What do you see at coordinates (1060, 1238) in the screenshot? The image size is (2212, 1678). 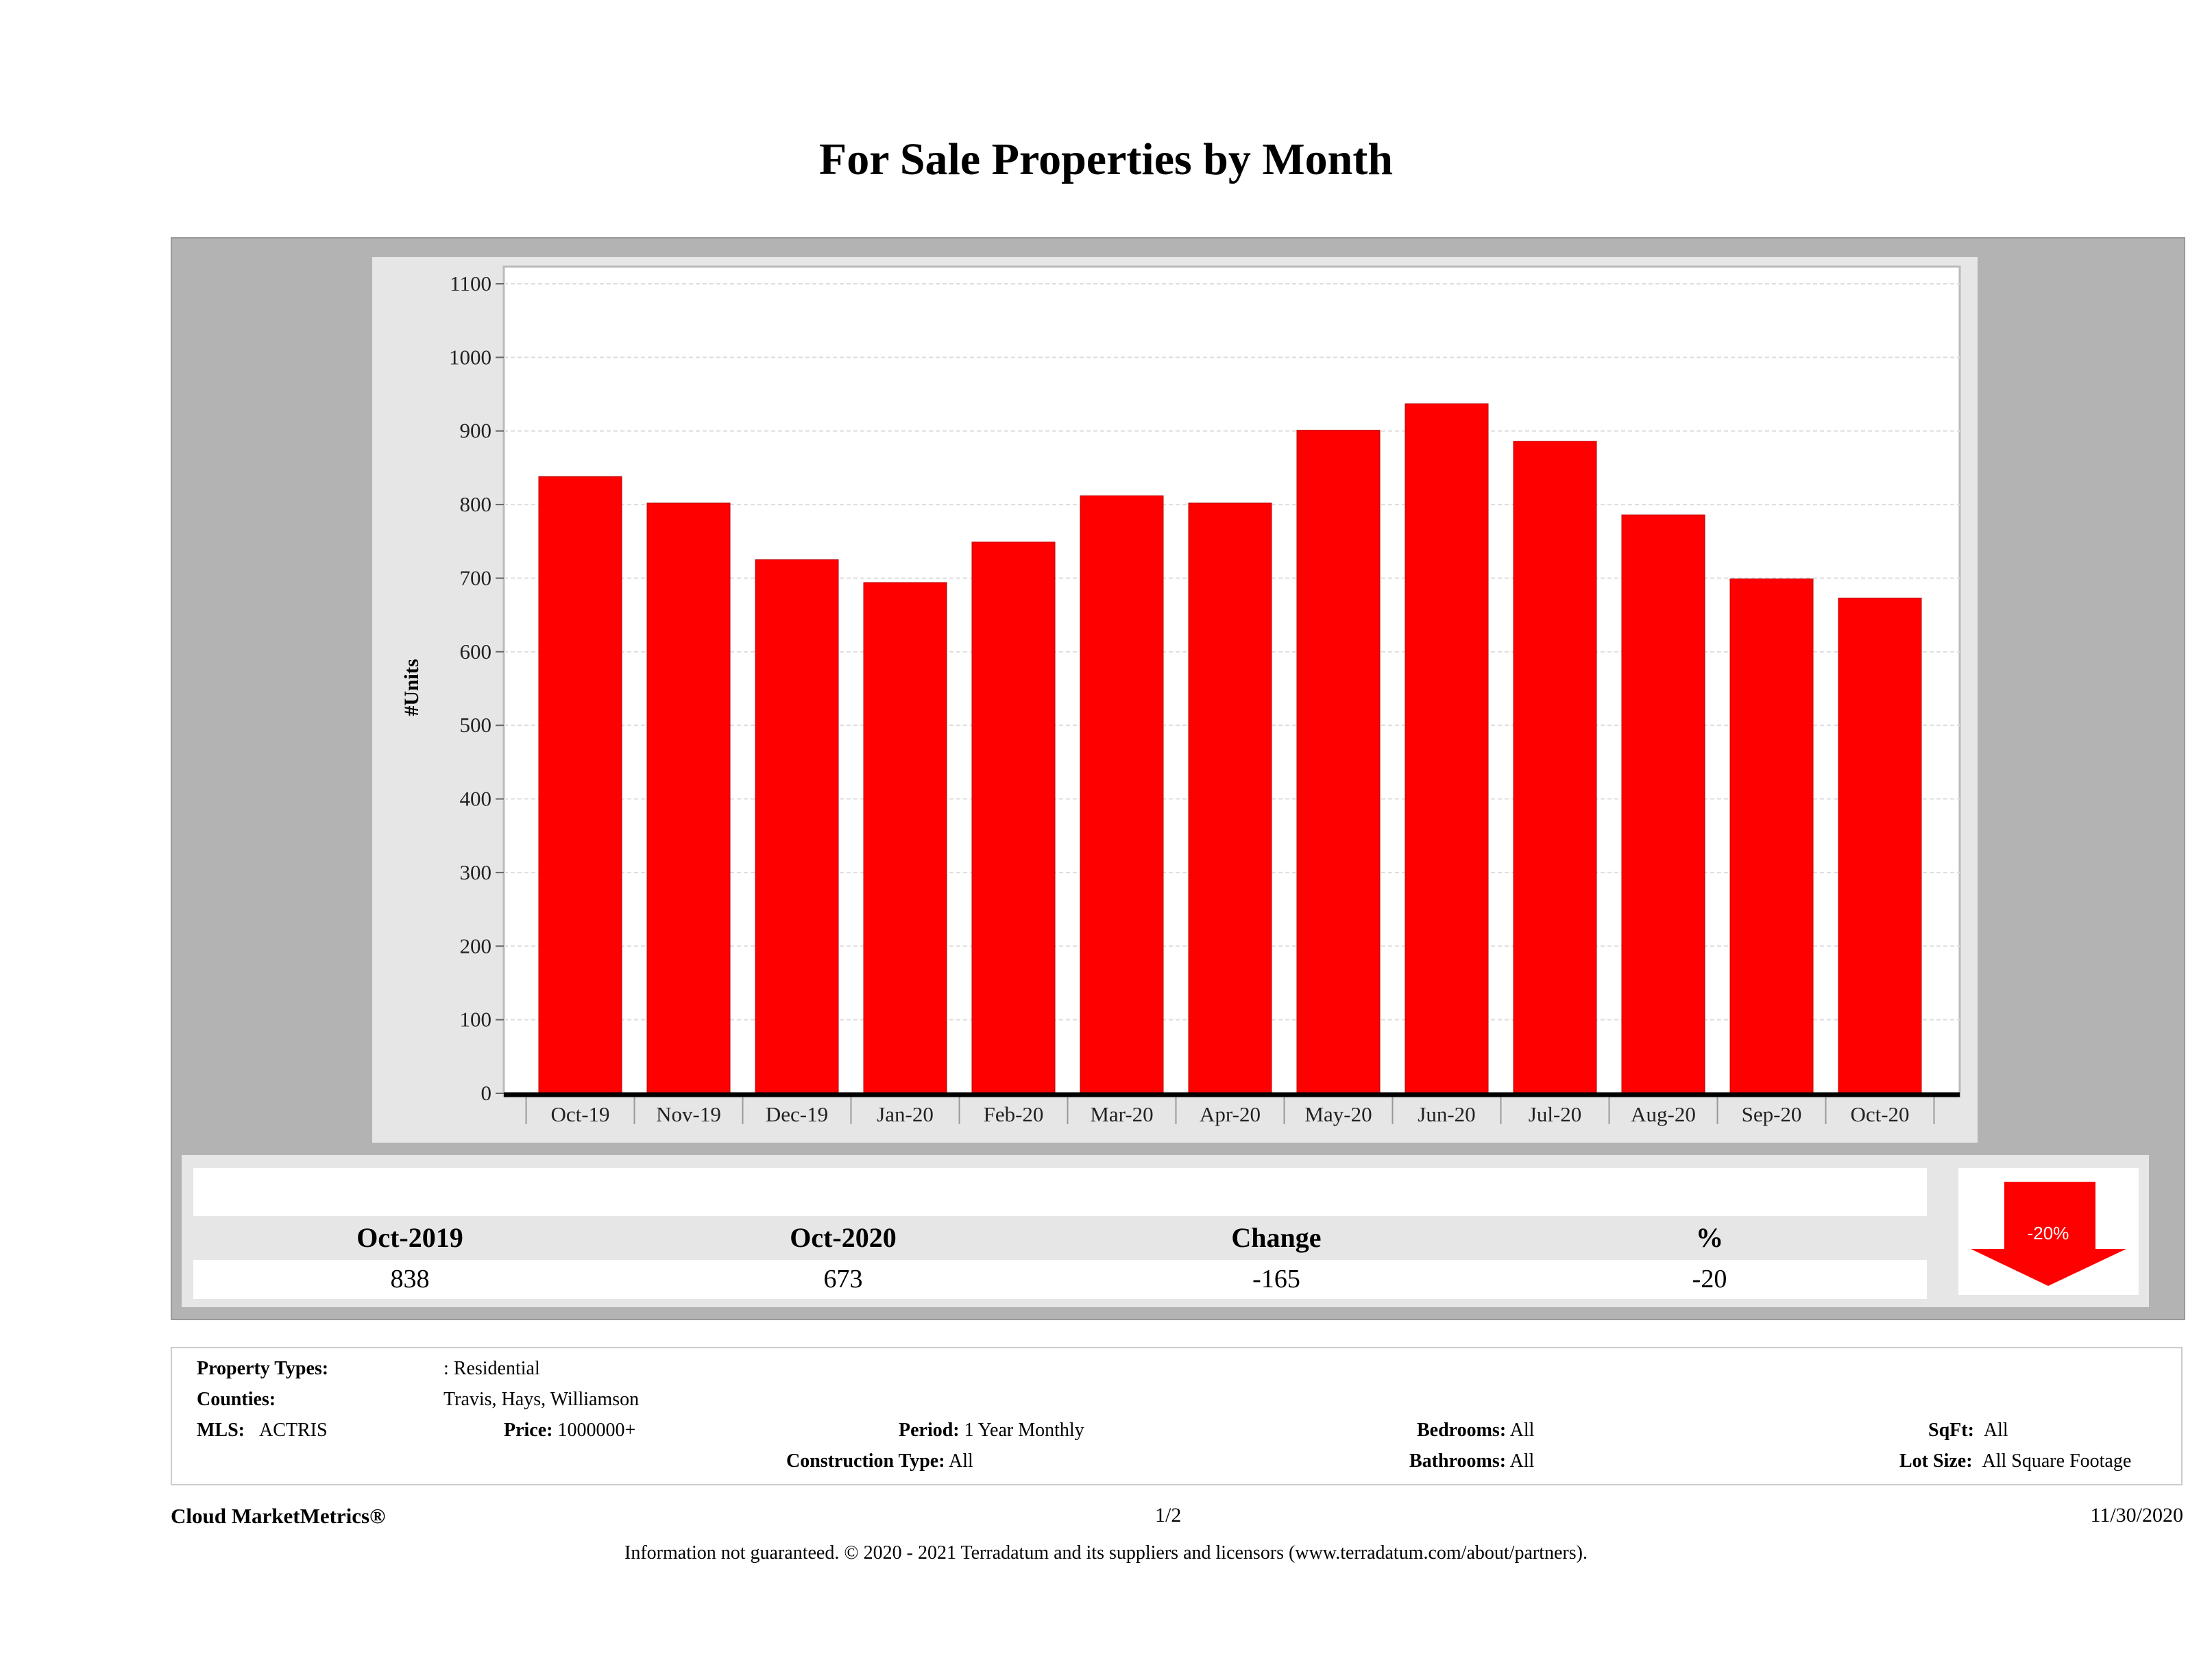 I see `summary-header-row: Oct-2019 Oct-2020 Change %` at bounding box center [1060, 1238].